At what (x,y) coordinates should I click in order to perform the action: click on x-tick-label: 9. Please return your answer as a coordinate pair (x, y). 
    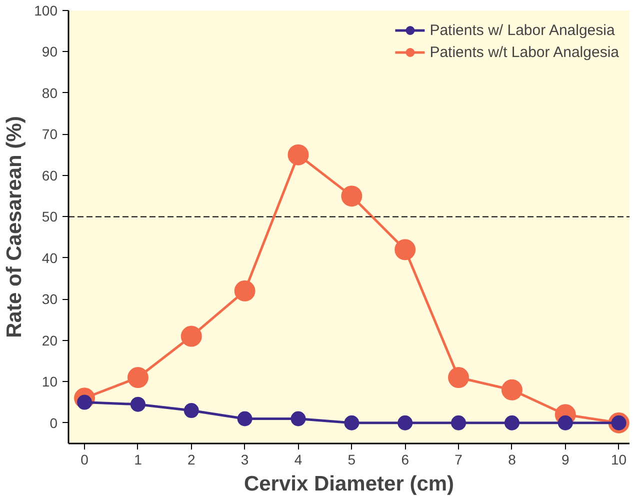
    Looking at the image, I should click on (565, 460).